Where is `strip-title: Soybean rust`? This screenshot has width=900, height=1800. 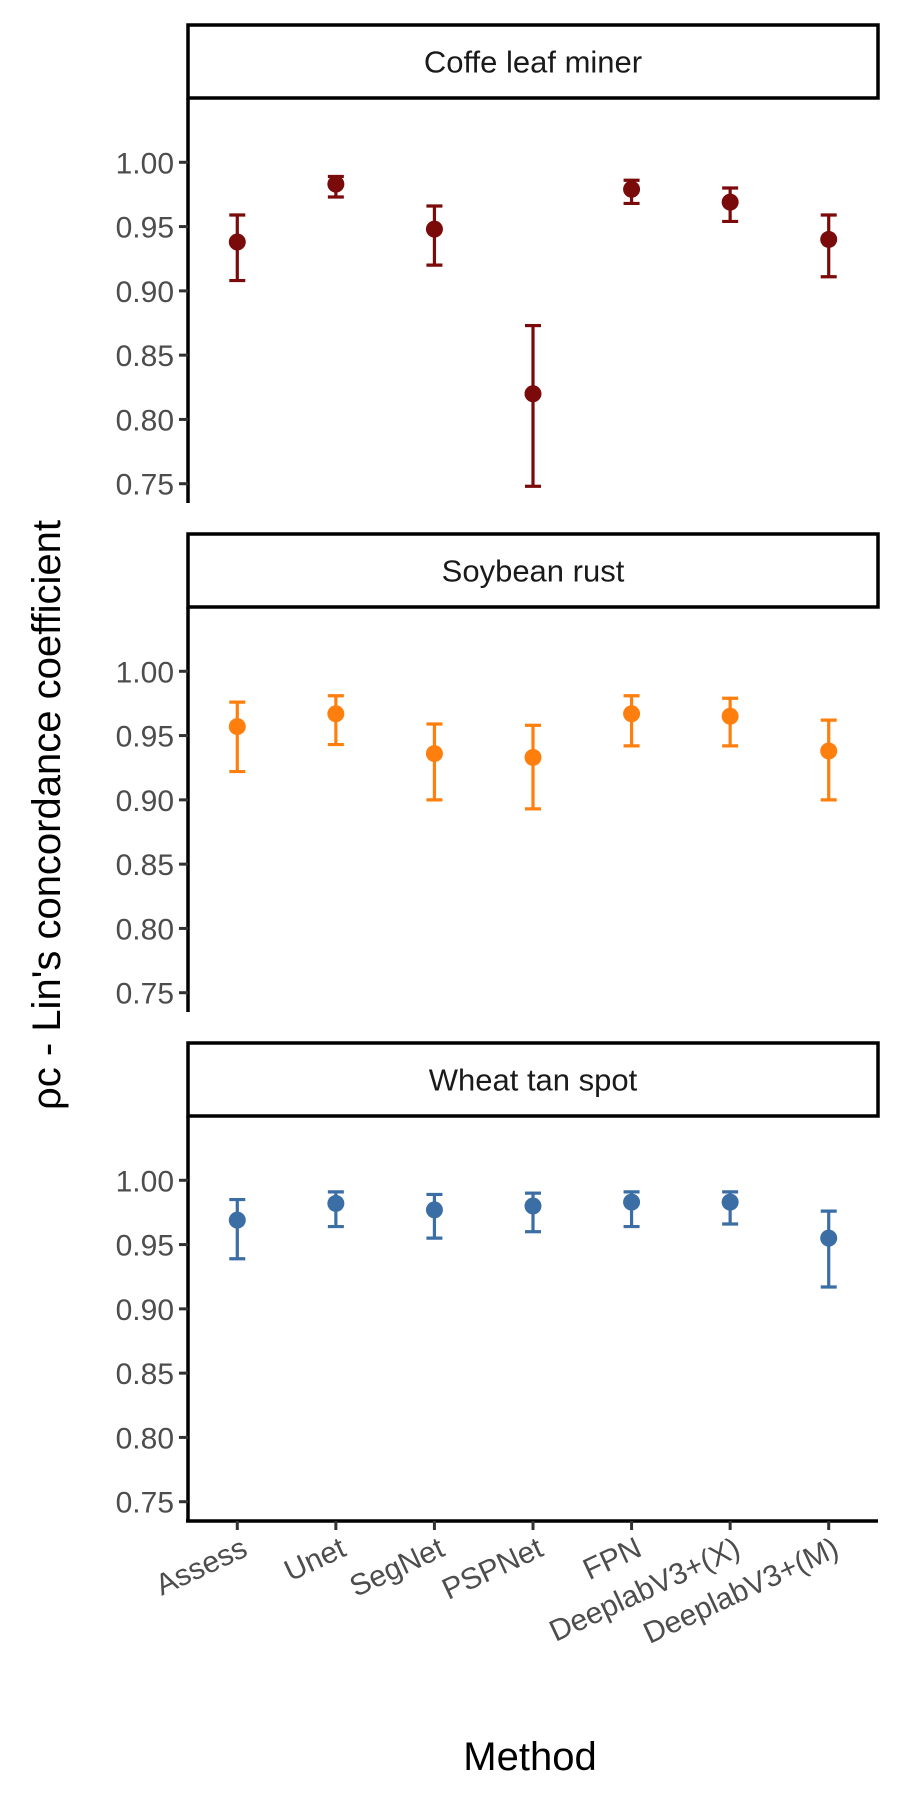 strip-title: Soybean rust is located at coordinates (533, 571).